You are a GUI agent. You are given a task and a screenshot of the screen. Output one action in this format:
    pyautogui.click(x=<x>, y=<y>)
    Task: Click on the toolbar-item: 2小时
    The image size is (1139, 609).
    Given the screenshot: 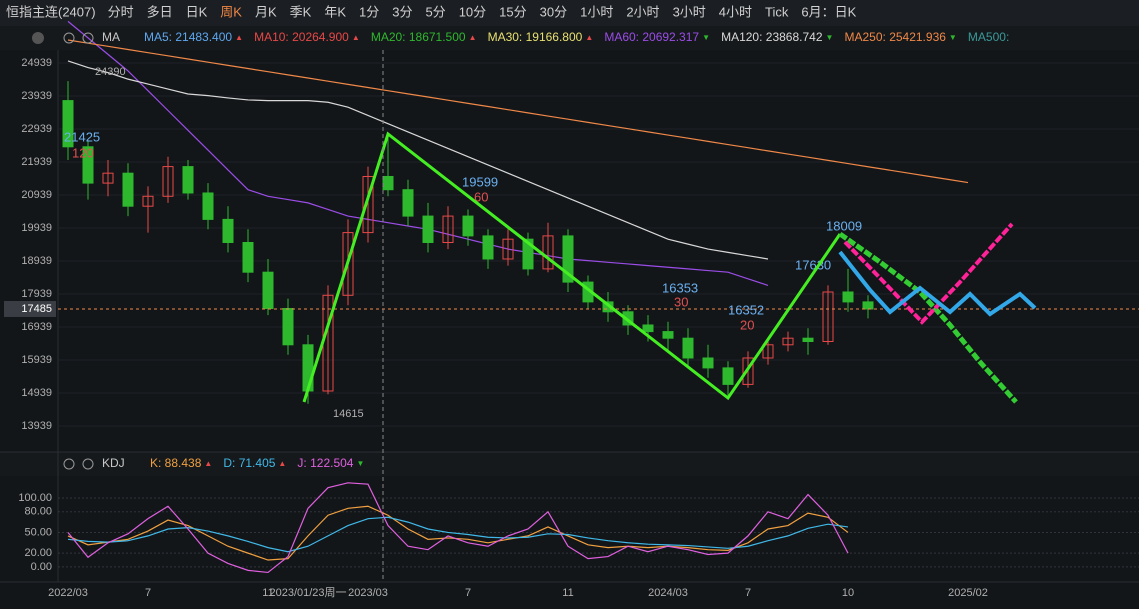 What is the action you would take?
    pyautogui.click(x=642, y=11)
    